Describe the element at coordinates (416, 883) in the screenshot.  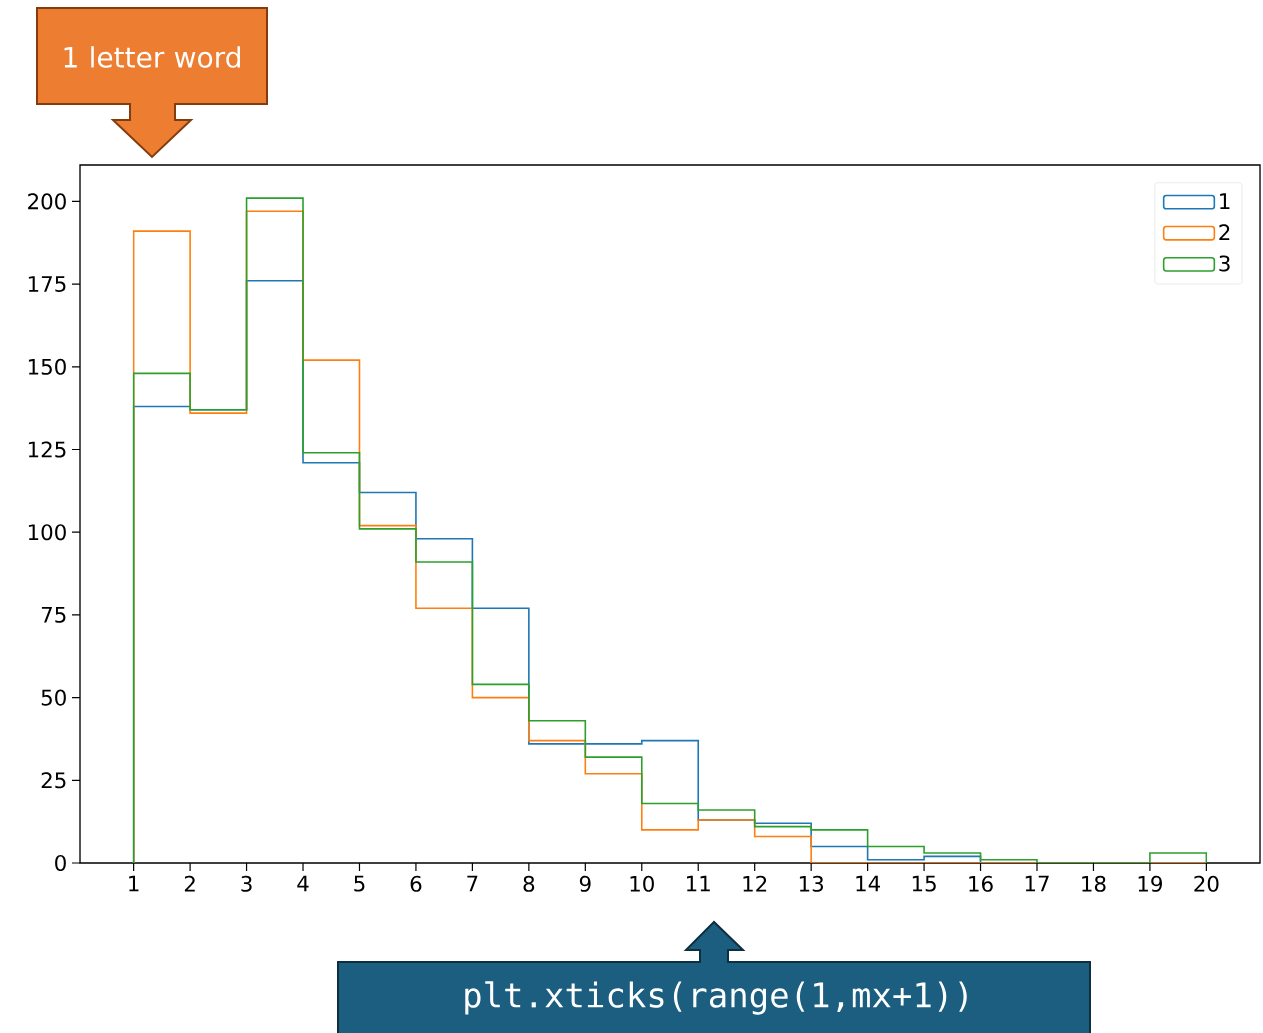
I see `x-tick-label: 6` at that location.